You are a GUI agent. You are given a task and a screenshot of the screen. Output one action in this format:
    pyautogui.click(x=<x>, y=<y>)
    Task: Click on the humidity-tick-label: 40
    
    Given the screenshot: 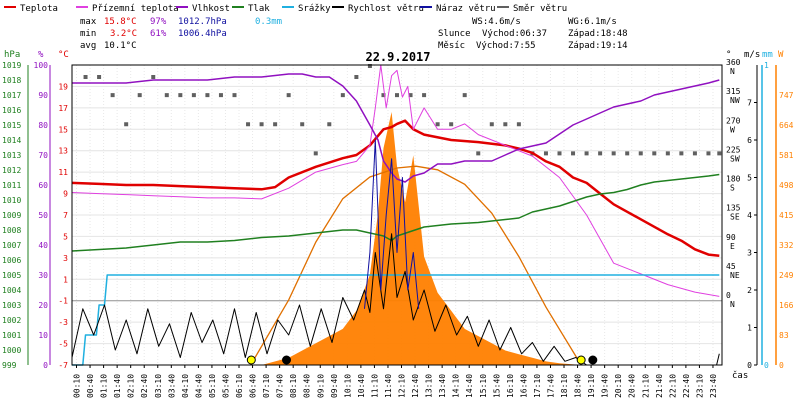 What is the action you would take?
    pyautogui.click(x=43, y=245)
    